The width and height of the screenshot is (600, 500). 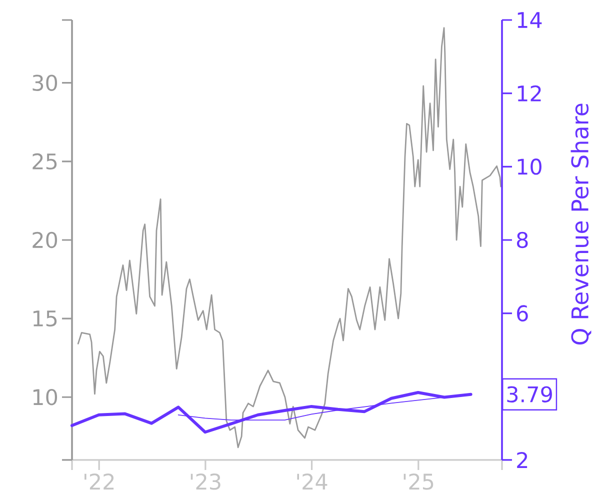 I want to click on x-tick-label: '24, so click(x=312, y=482).